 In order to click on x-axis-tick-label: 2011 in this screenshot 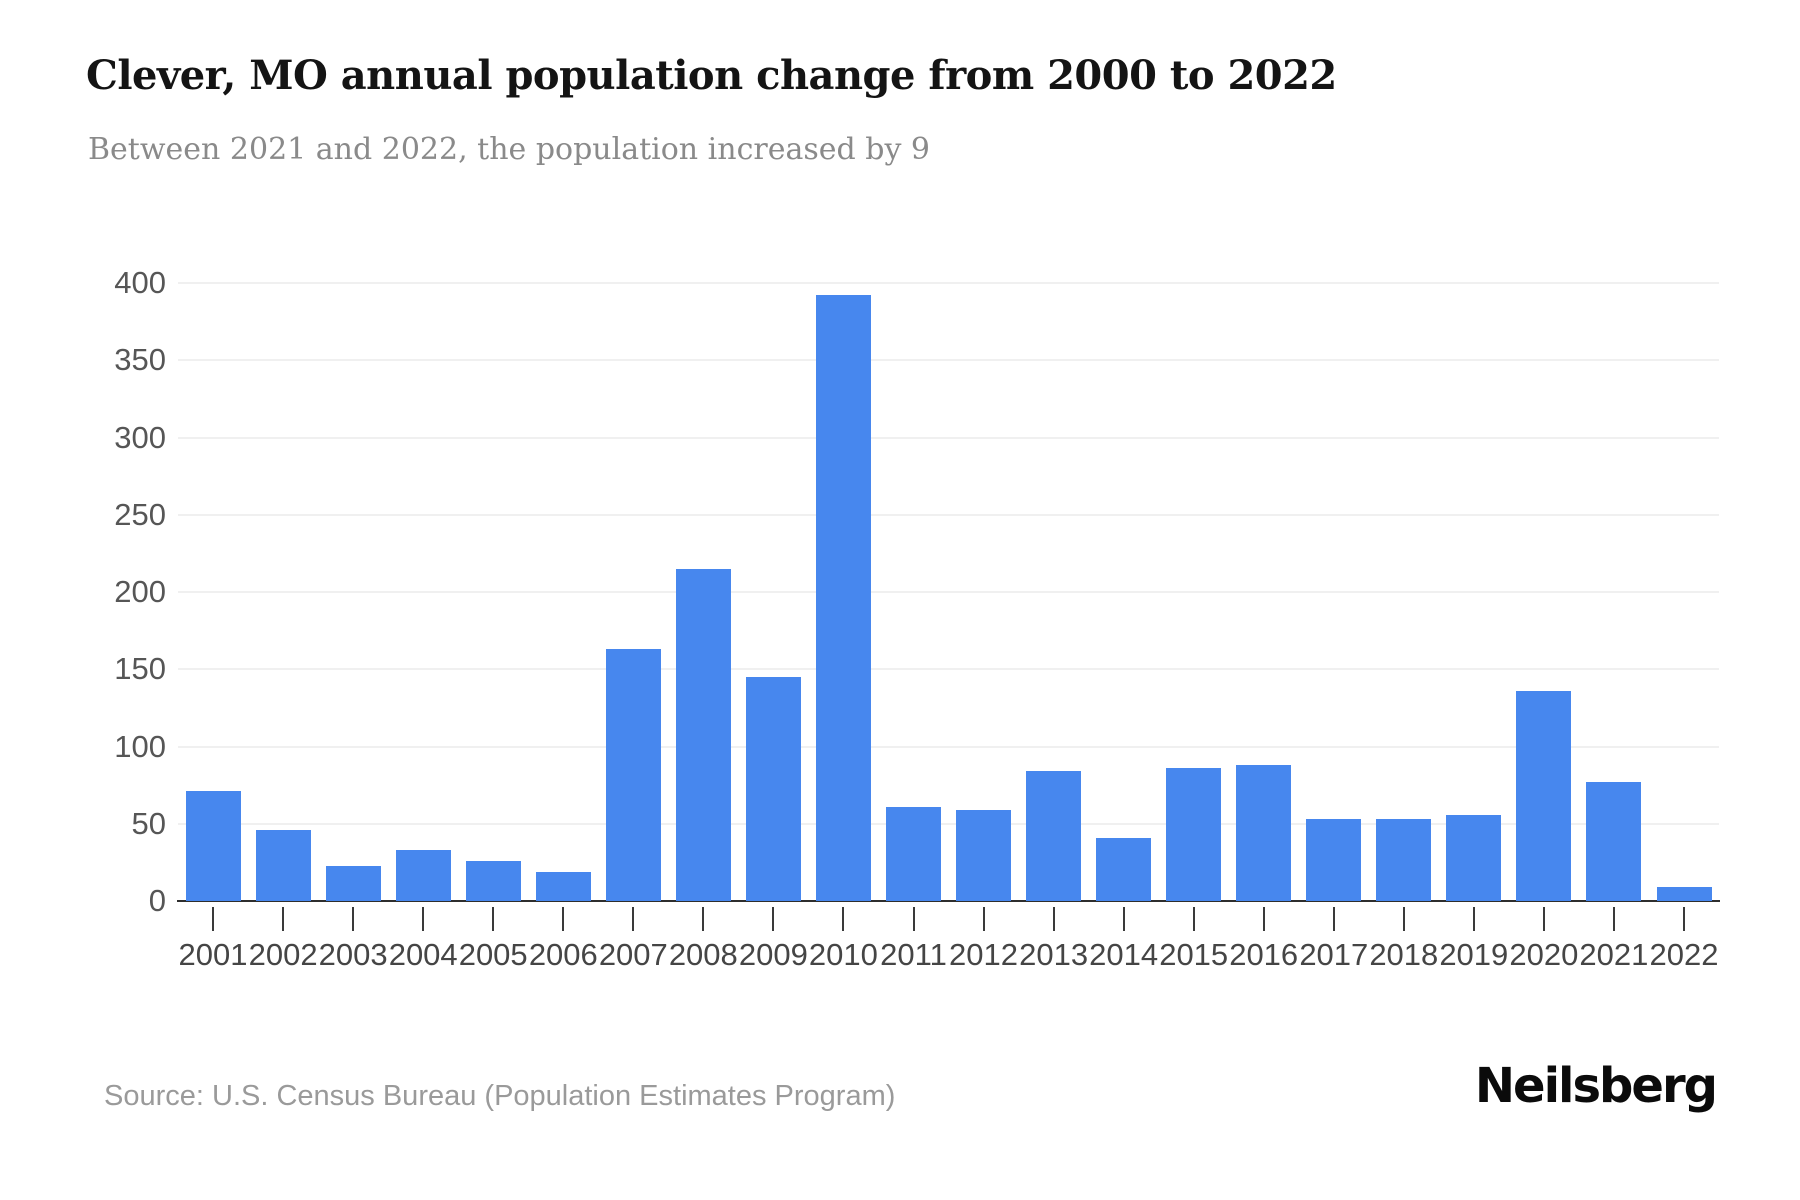, I will do `click(913, 954)`.